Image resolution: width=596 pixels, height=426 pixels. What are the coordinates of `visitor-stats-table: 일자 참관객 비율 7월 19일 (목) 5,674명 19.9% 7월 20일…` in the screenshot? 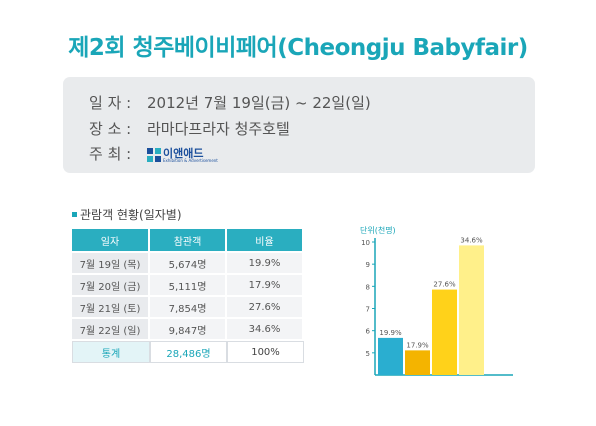 It's located at (188, 296).